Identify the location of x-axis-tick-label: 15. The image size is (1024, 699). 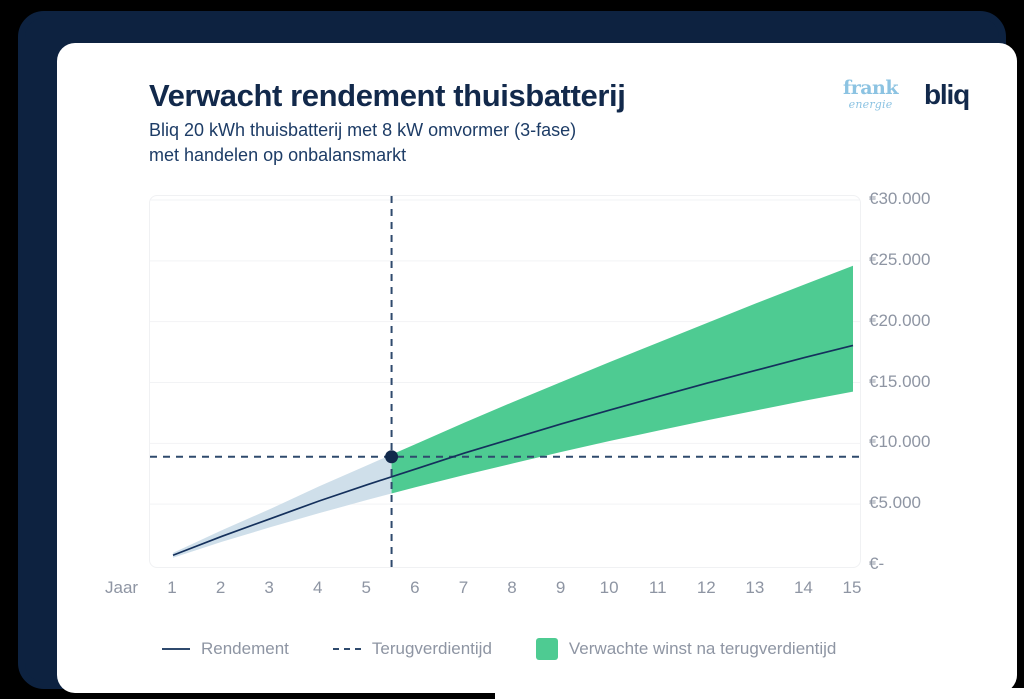
(852, 587).